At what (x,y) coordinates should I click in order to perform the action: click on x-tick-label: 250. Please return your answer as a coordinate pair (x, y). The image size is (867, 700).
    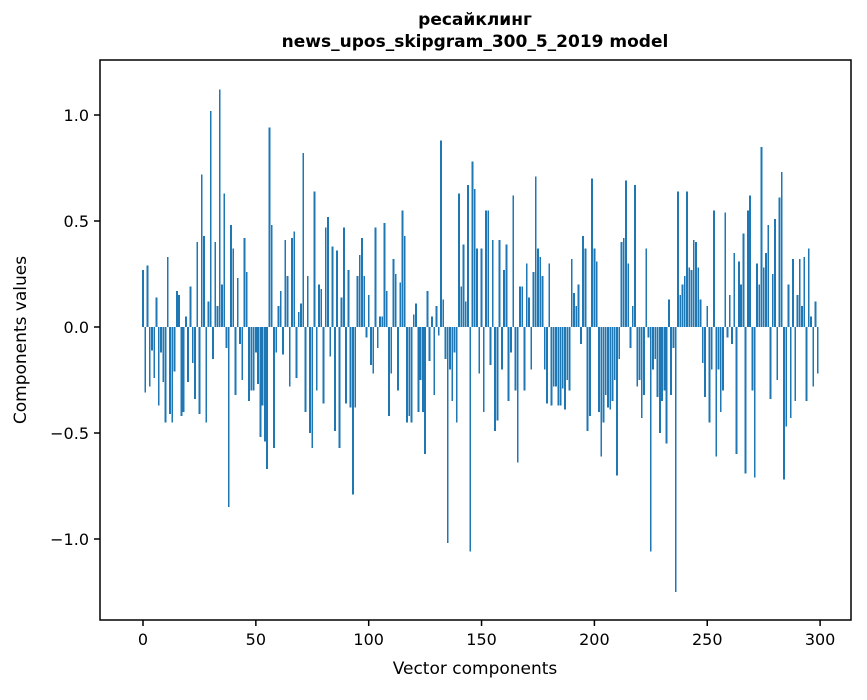
    Looking at the image, I should click on (707, 639).